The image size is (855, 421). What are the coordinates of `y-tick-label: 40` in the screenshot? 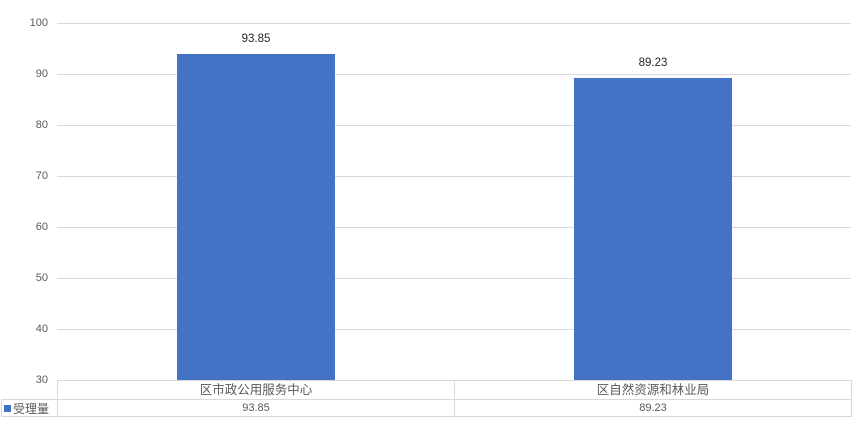 It's located at (41, 329).